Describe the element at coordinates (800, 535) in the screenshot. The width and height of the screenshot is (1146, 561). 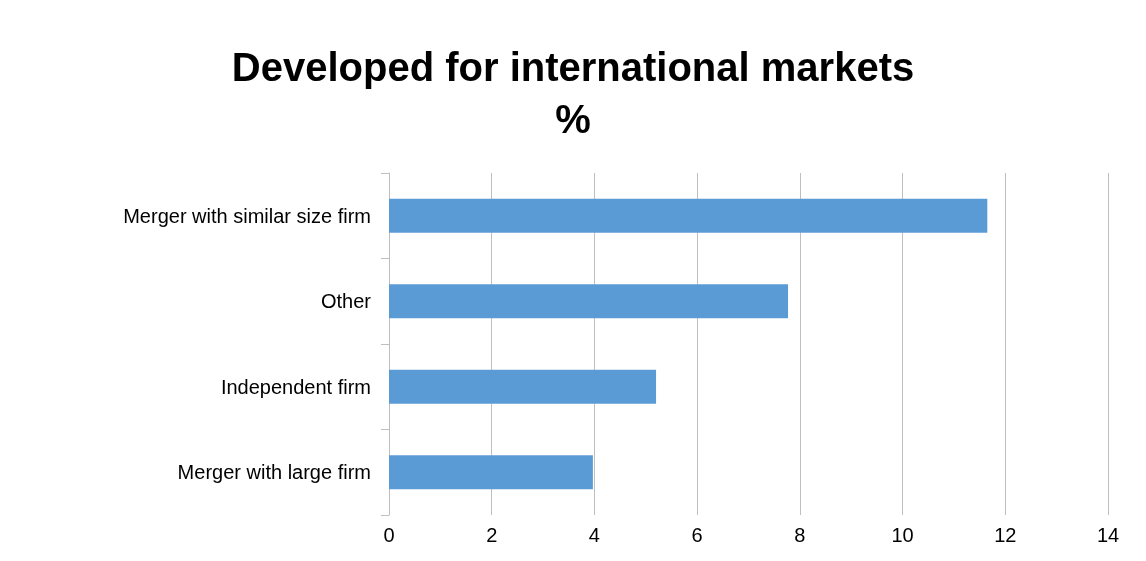
I see `x-tick-label: 8` at that location.